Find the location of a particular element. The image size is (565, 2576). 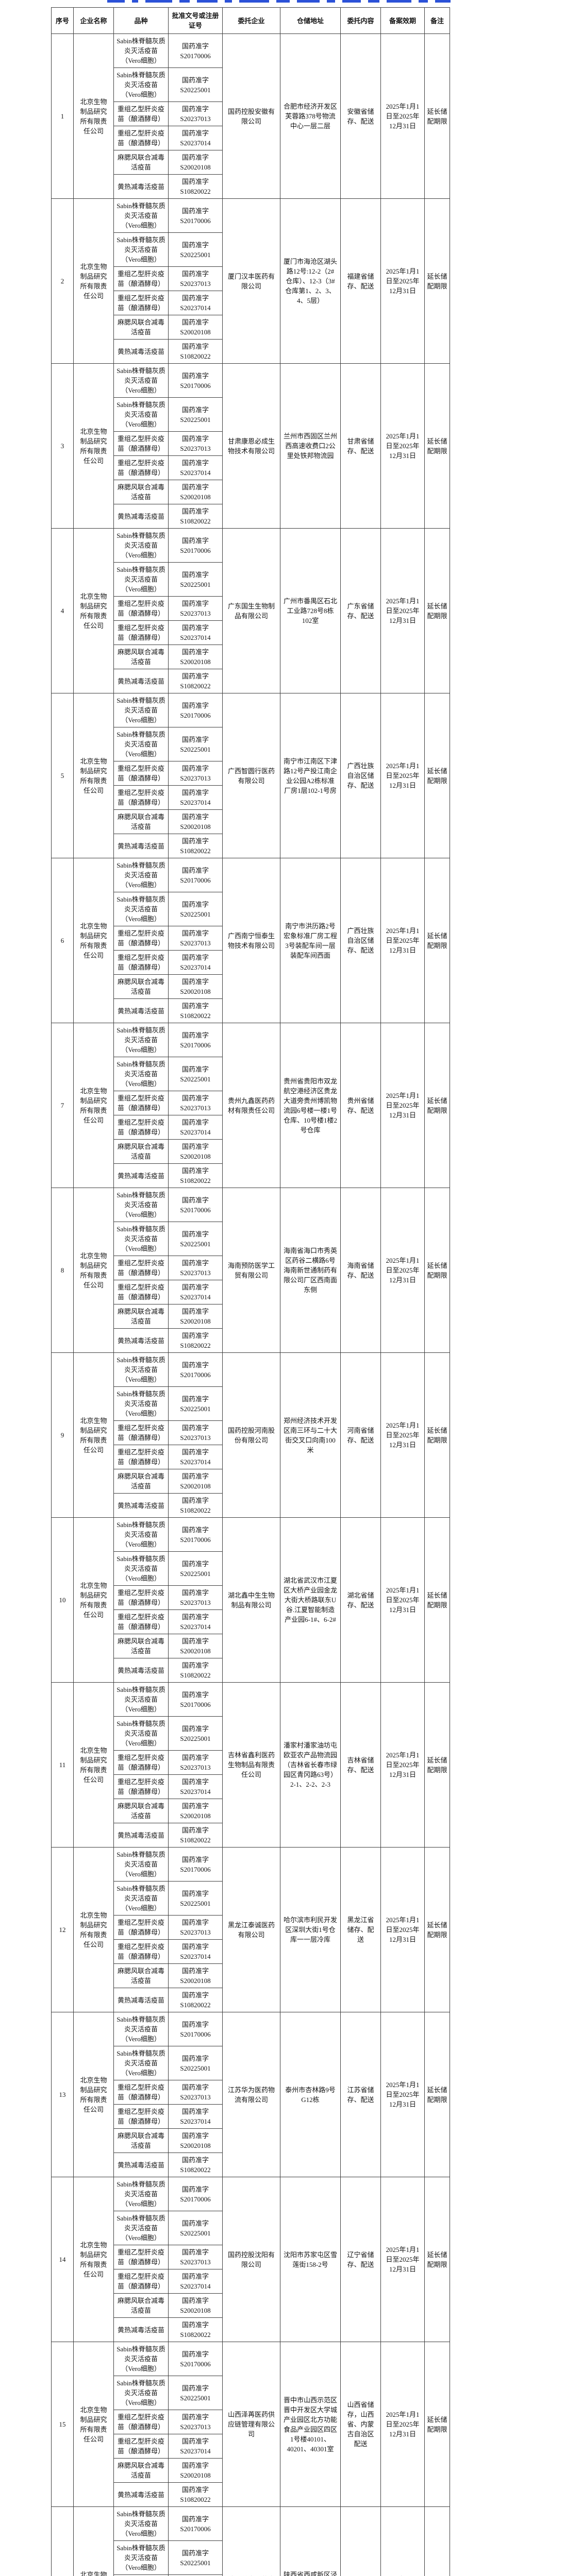

address-cell: 陕西省西咸新区泾河新城美国科技产业园佳禾厂区第一幢一层北 is located at coordinates (311, 2541).